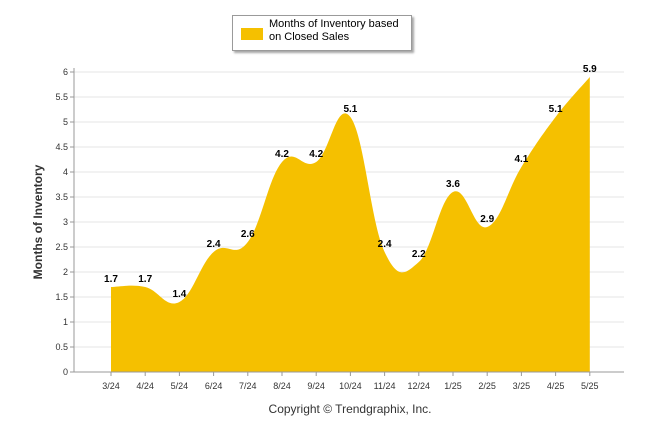 The height and width of the screenshot is (434, 646). I want to click on x-tick-label: 4/24, so click(145, 386).